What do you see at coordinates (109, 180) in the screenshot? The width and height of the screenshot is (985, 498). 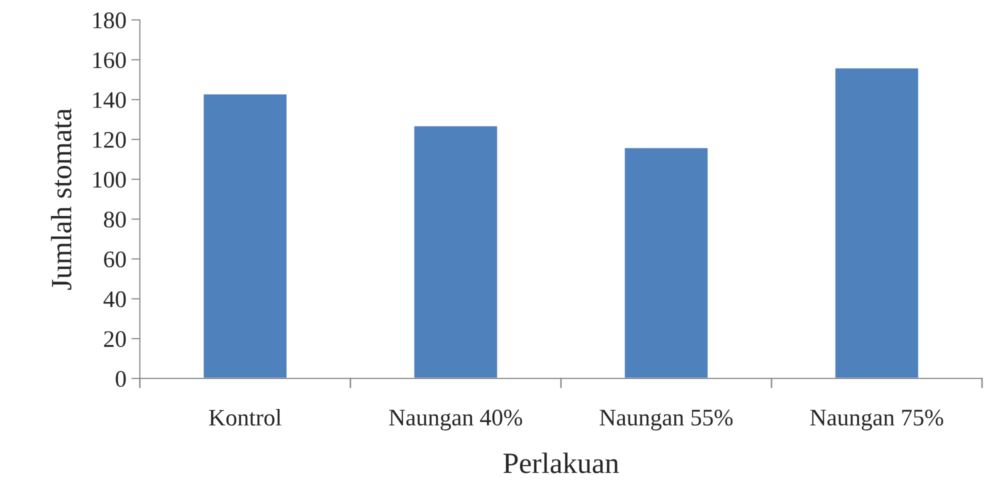 I see `y-tick-label: 100` at bounding box center [109, 180].